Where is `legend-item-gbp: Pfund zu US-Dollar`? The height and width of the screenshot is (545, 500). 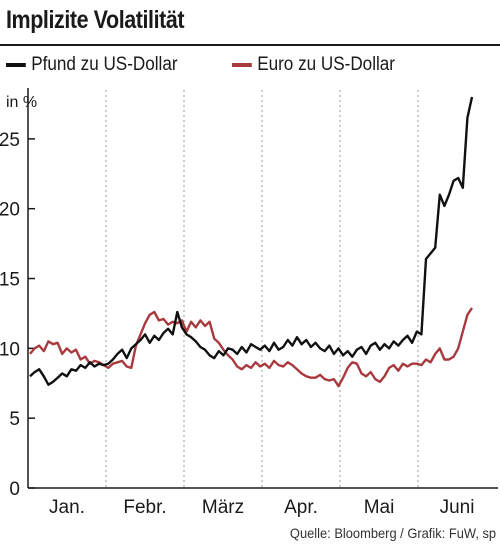
legend-item-gbp: Pfund zu US-Dollar is located at coordinates (92, 65).